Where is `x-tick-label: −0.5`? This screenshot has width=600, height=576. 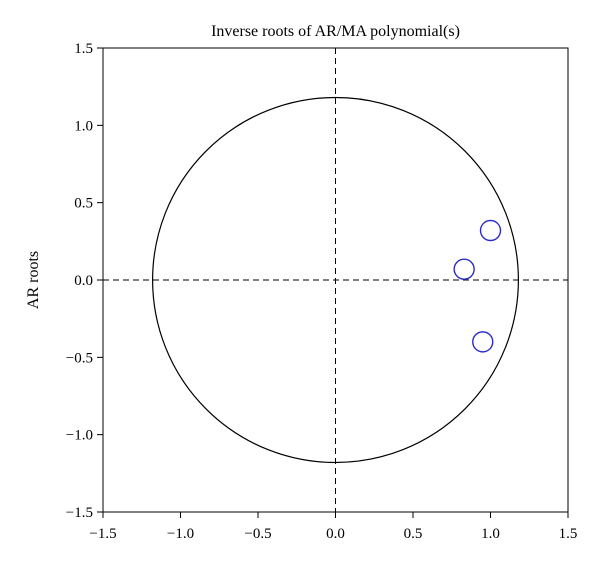 x-tick-label: −0.5 is located at coordinates (257, 534).